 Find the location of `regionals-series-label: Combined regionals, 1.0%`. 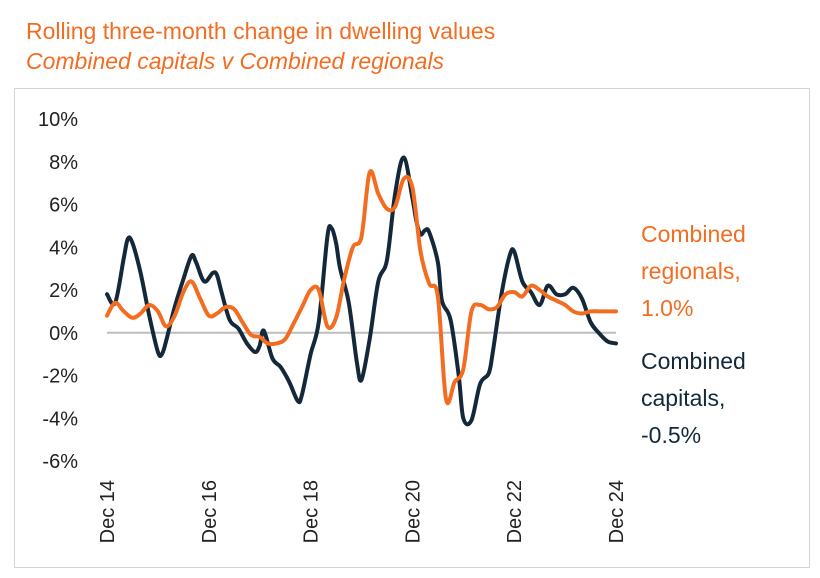

regionals-series-label: Combined regionals, 1.0% is located at coordinates (693, 271).